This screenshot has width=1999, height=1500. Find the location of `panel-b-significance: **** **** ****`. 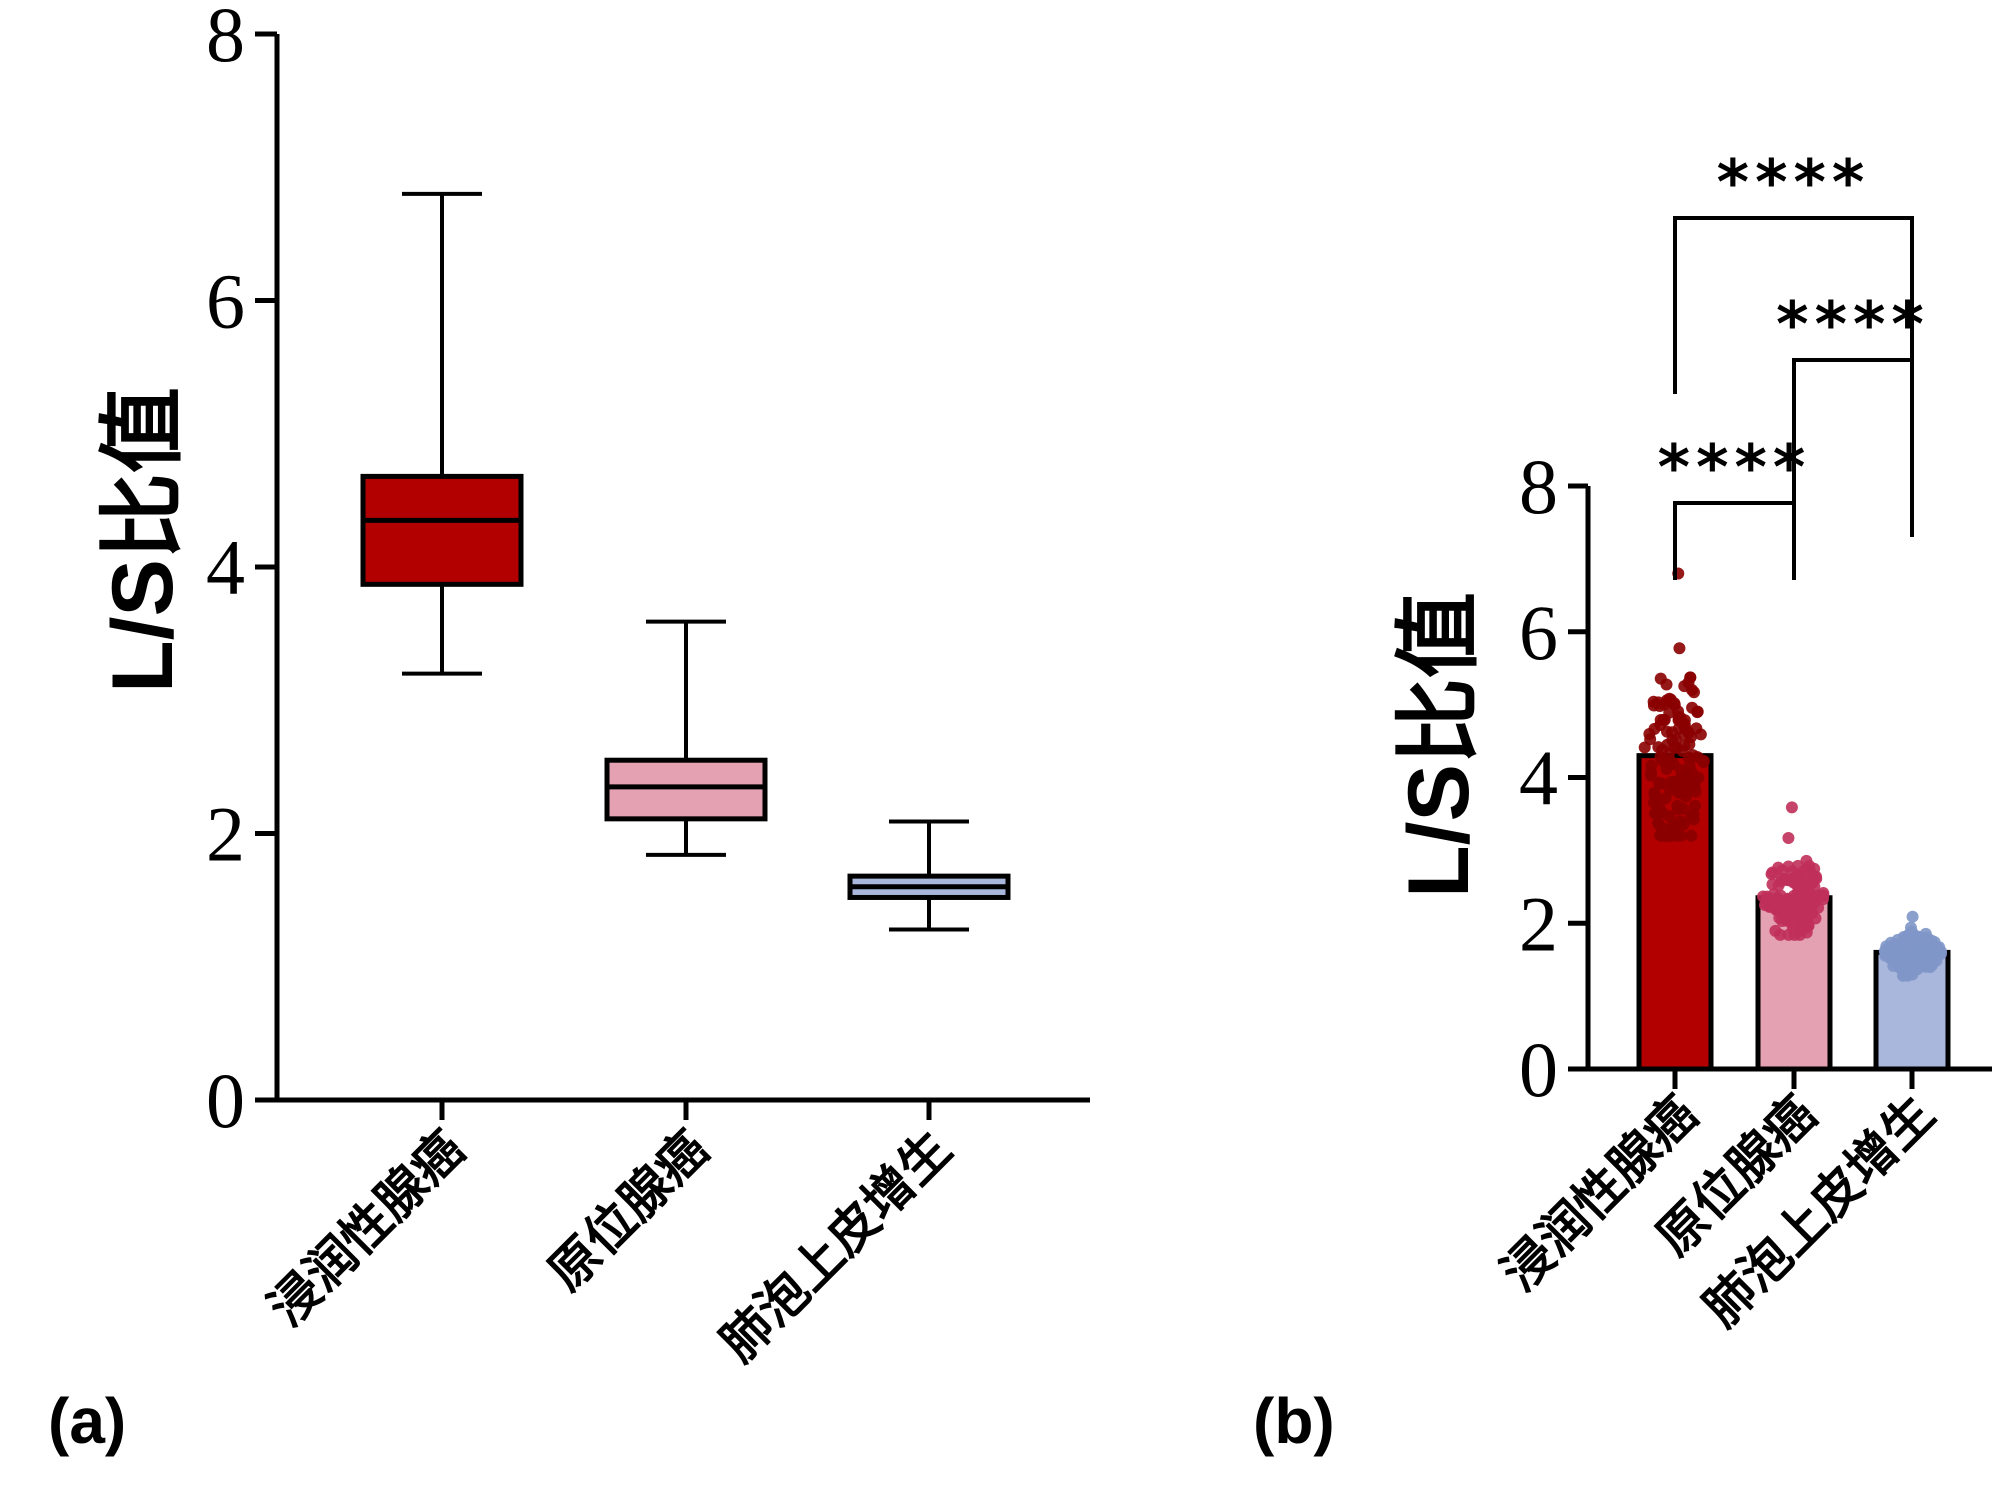

panel-b-significance: **** **** **** is located at coordinates (1794, 363).